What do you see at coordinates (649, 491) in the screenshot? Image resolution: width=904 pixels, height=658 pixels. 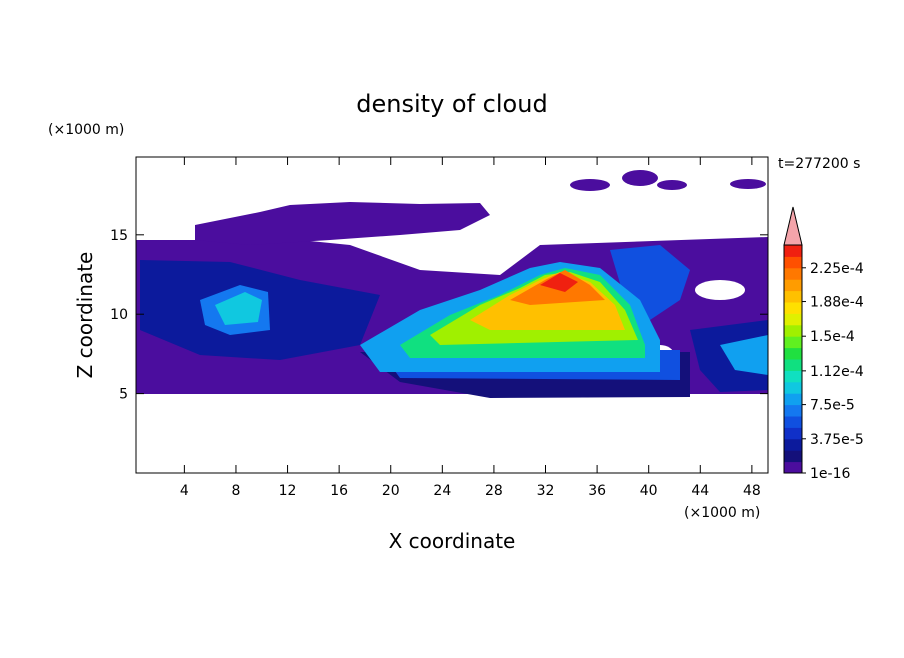 I see `x-tick-label: 40` at bounding box center [649, 491].